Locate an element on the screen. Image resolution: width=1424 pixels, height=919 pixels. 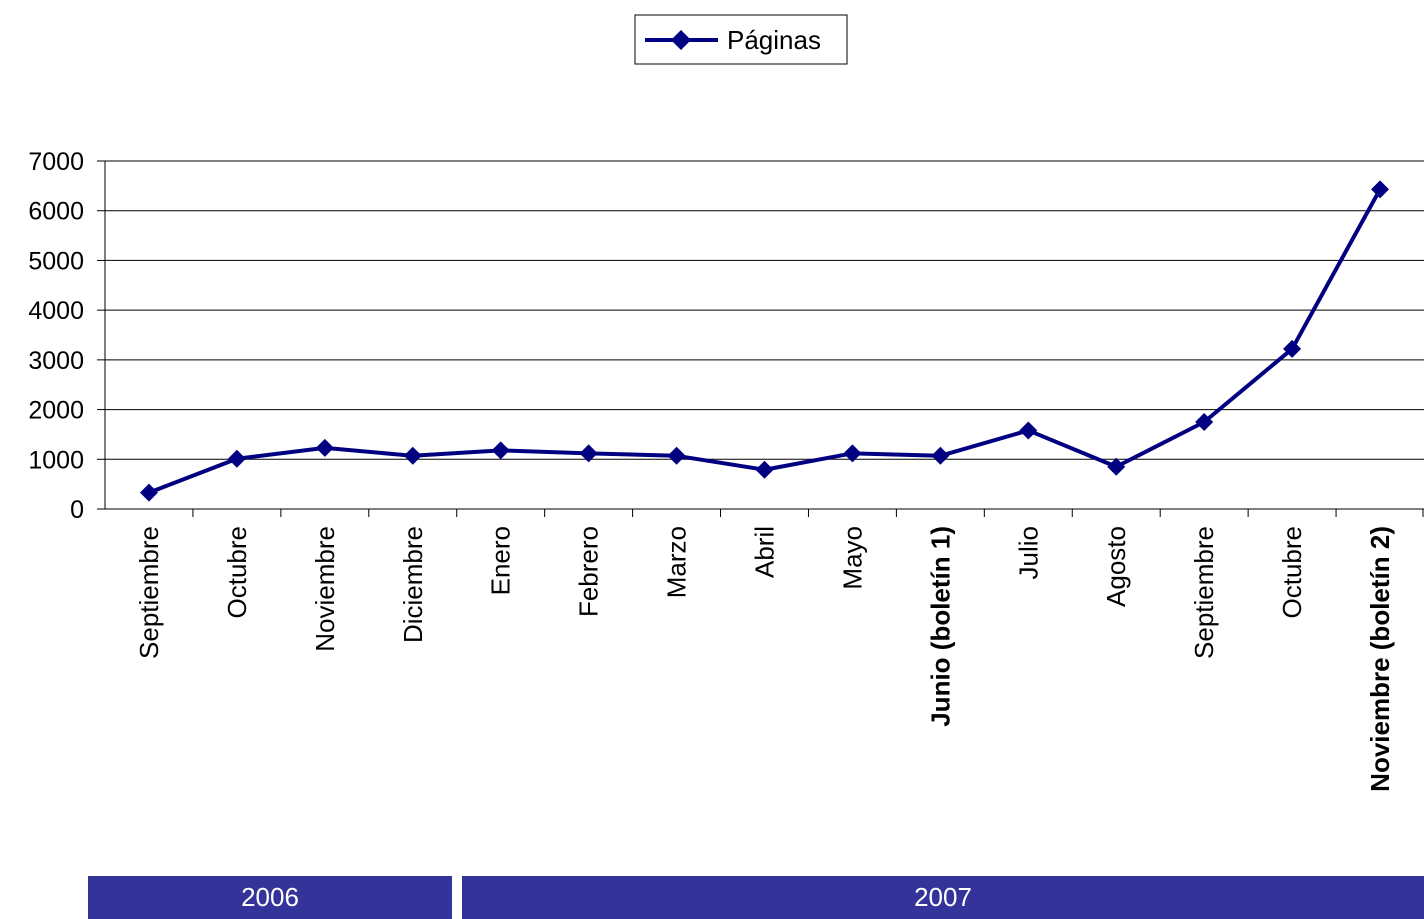
y-tick-label: 4000 is located at coordinates (56, 311).